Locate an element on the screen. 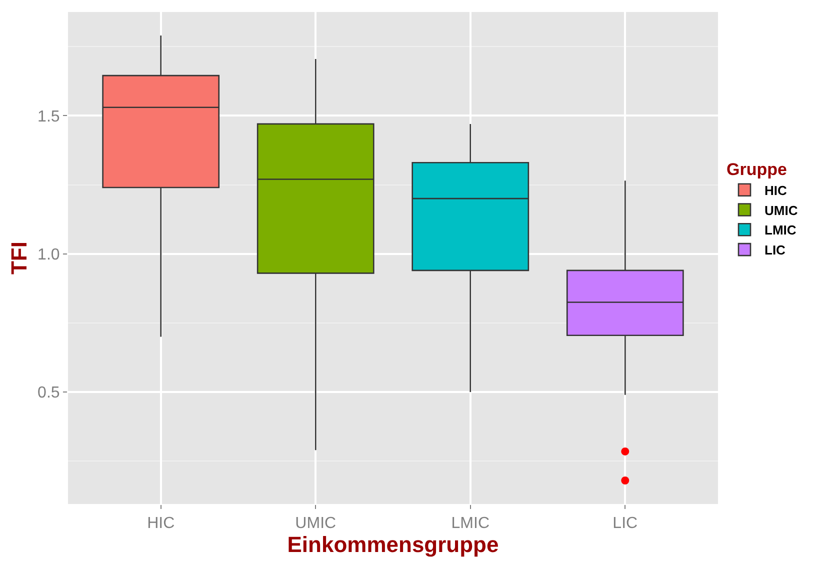 This screenshot has width=816, height=562. x-tick-label: LIC is located at coordinates (625, 523).